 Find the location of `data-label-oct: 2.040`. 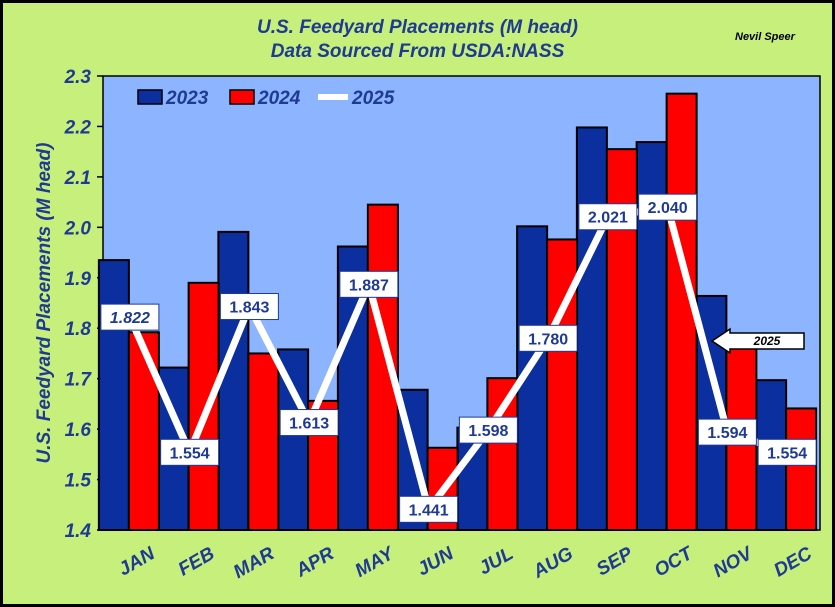

data-label-oct: 2.040 is located at coordinates (668, 208).